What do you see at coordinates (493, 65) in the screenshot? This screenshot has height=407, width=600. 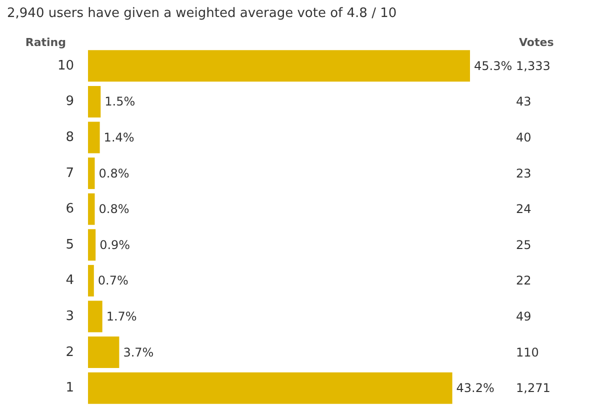 I see `data-label: 45.3%` at bounding box center [493, 65].